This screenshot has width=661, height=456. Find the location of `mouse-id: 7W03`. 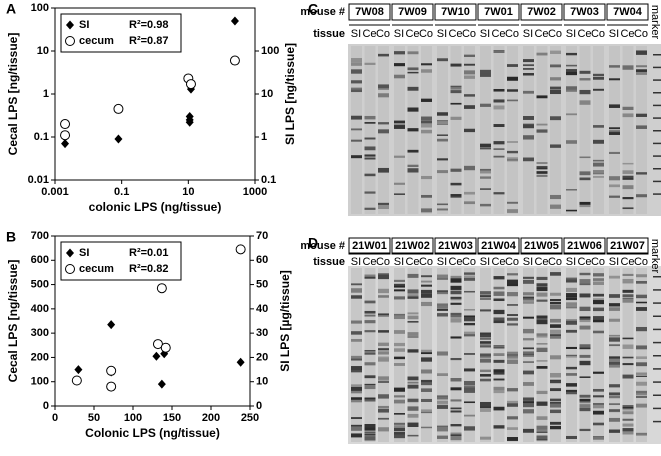

mouse-id: 7W03 is located at coordinates (584, 12).